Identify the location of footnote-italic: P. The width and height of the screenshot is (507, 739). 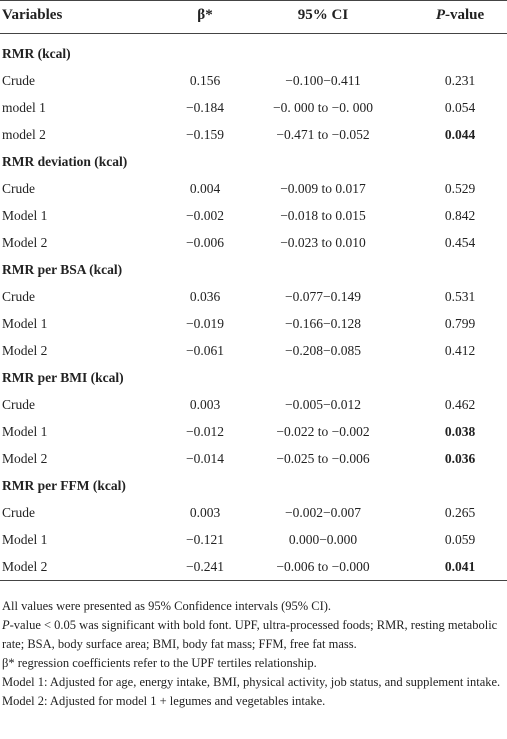
(6, 625).